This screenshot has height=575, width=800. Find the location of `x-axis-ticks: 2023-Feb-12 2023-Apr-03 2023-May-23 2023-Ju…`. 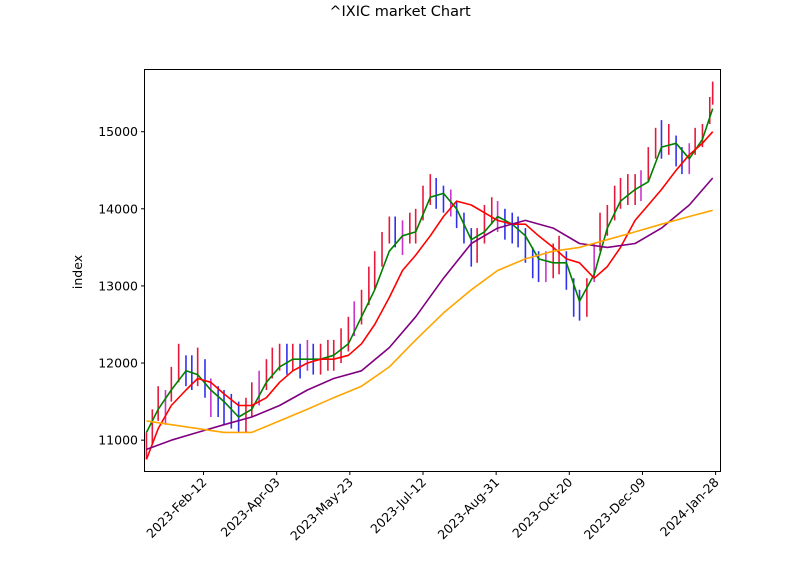

x-axis-ticks: 2023-Feb-12 2023-Apr-03 2023-May-23 2023-Ju… is located at coordinates (432, 507).